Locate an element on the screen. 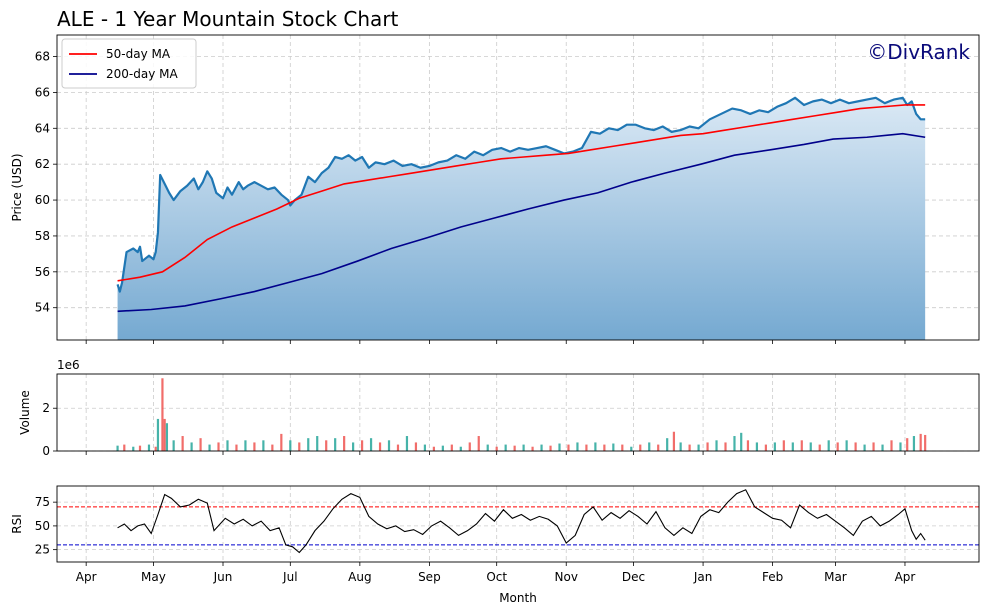  legend-label-ma200: 200-day MA is located at coordinates (142, 74).